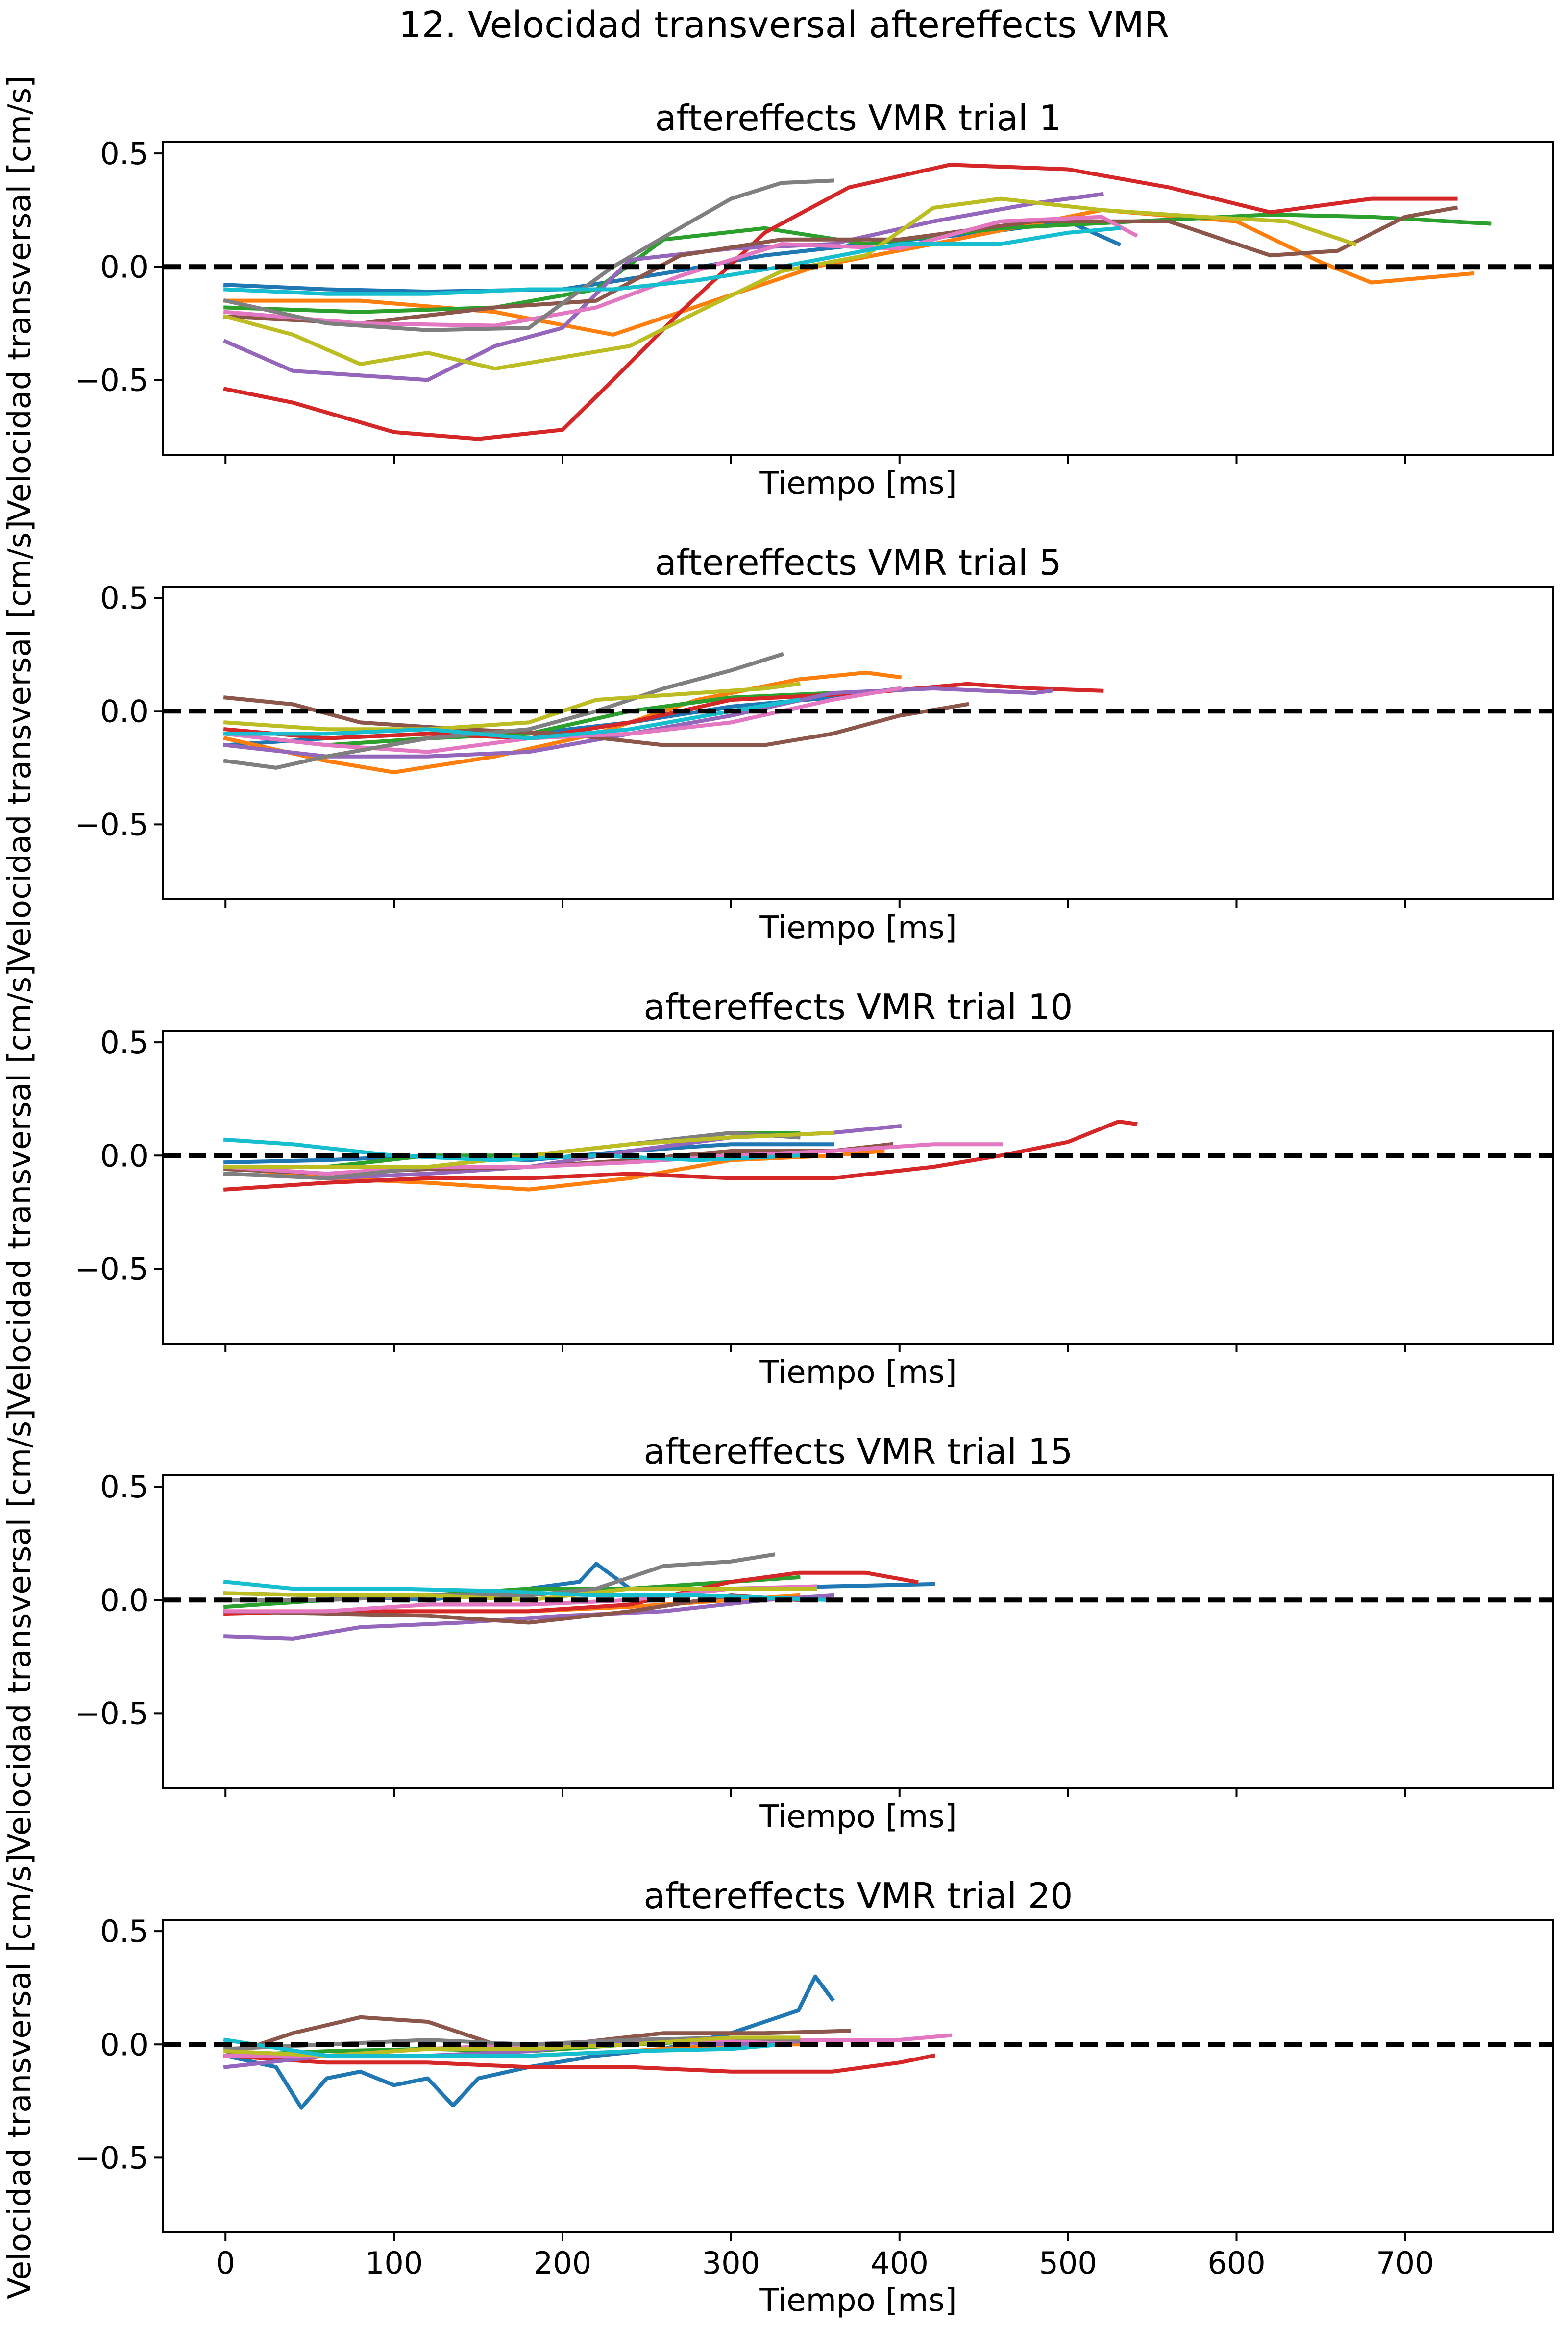  I want to click on subplot-title: aftereffects VMR trial 1, so click(858, 118).